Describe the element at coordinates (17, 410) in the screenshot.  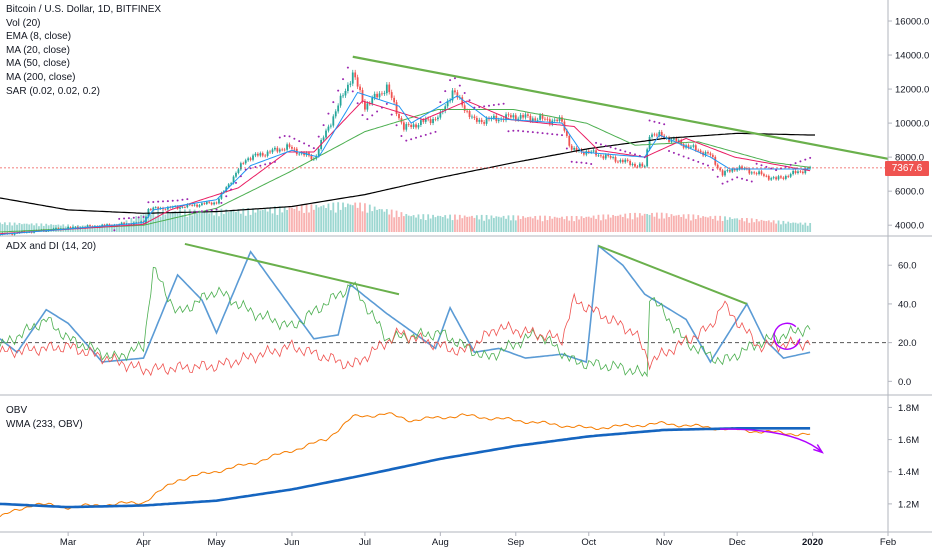
I see `obv-title: OBV` at that location.